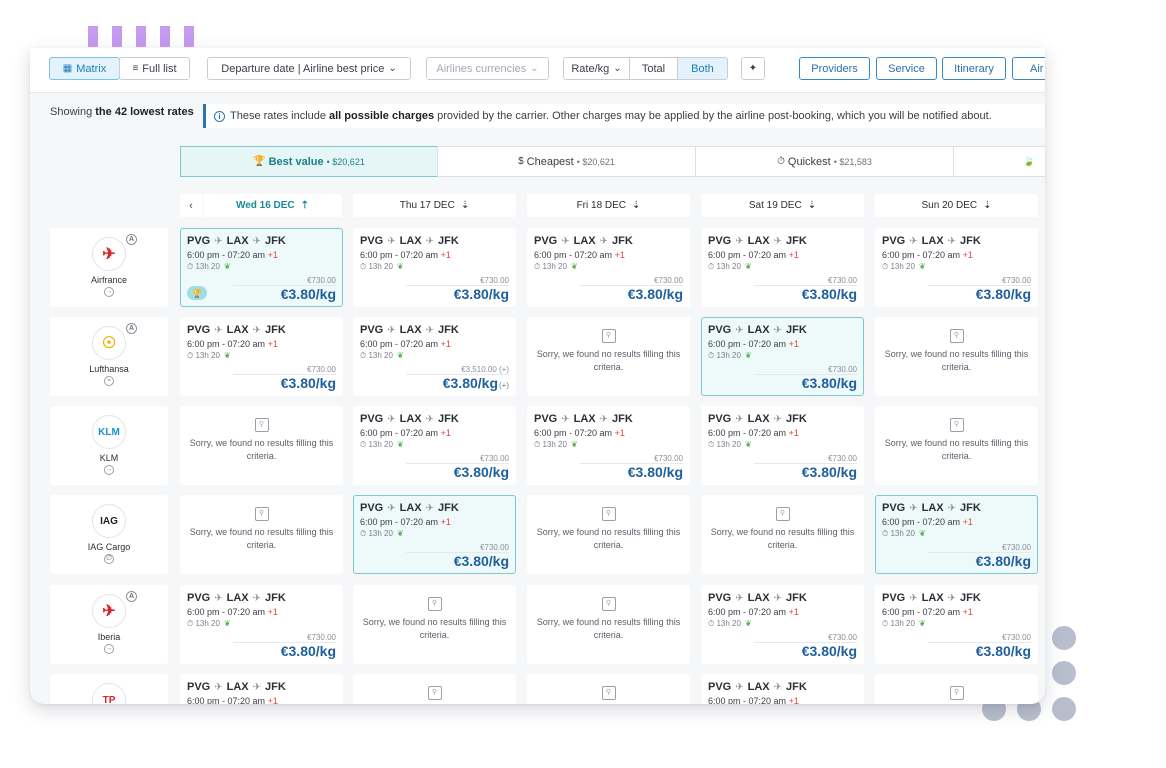 Image resolution: width=1166 pixels, height=768 pixels. I want to click on airline-info-icon: ∅, so click(109, 559).